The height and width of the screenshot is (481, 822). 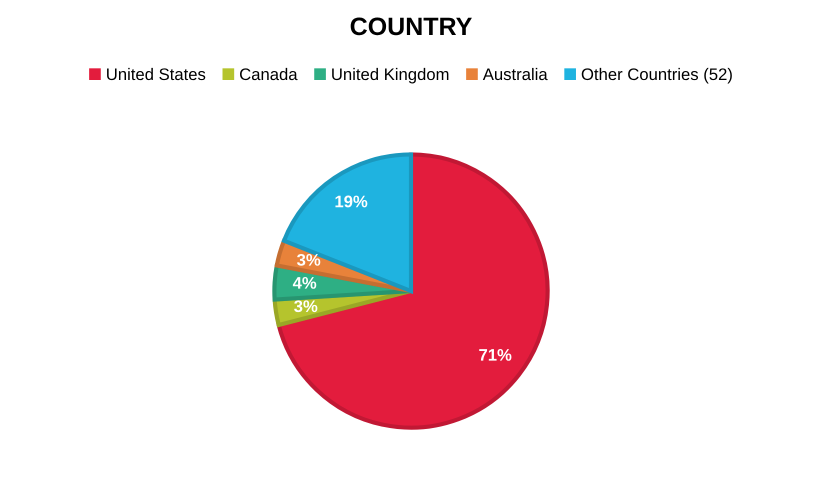 What do you see at coordinates (156, 74) in the screenshot?
I see `legend-label: United States` at bounding box center [156, 74].